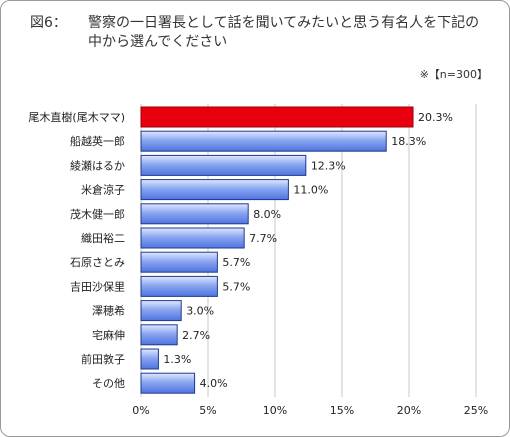  I want to click on category-label: 宅麻伸, so click(108, 335).